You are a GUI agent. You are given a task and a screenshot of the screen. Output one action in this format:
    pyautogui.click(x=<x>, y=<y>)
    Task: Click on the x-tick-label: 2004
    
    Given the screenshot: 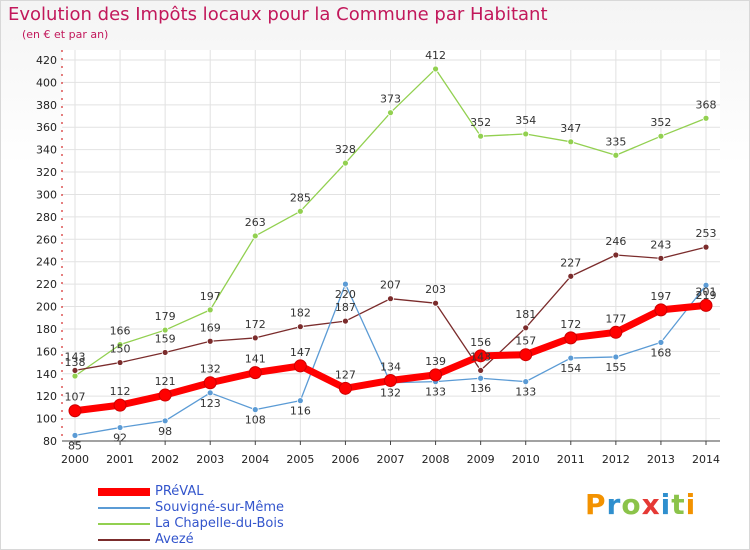 What is the action you would take?
    pyautogui.click(x=255, y=459)
    